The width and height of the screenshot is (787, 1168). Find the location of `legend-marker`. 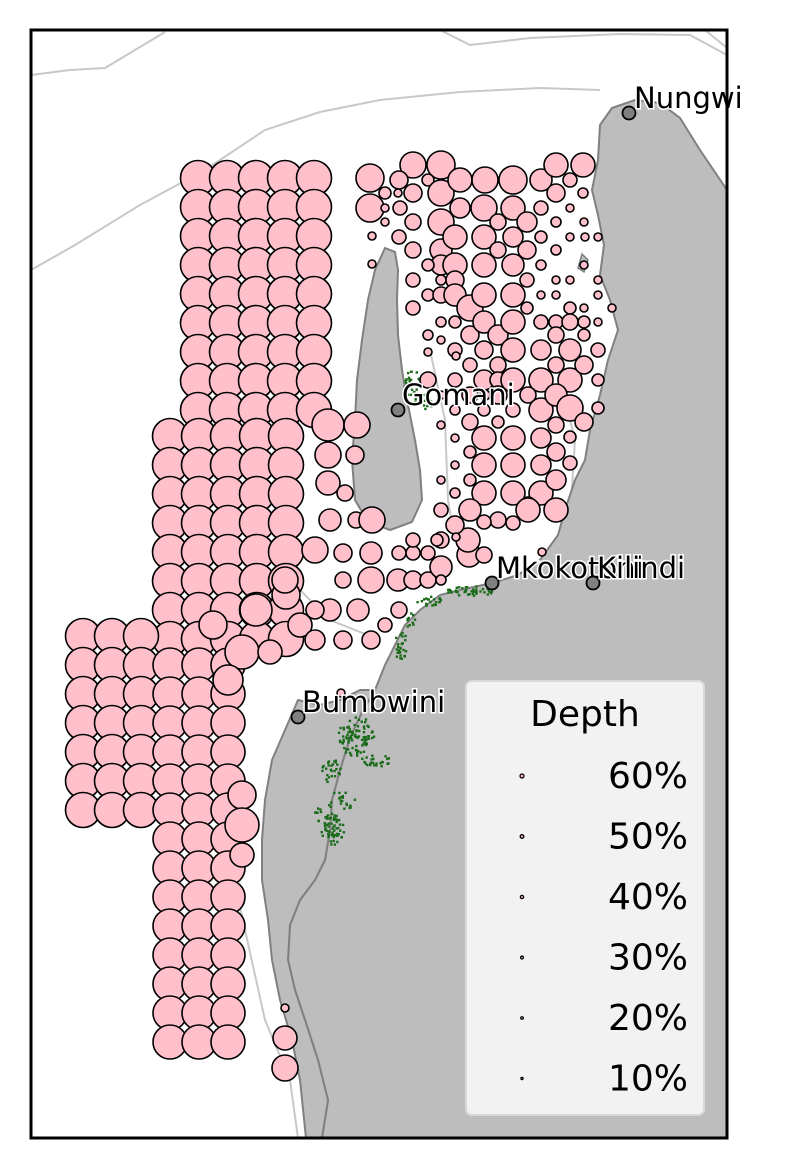

legend-marker is located at coordinates (522, 776).